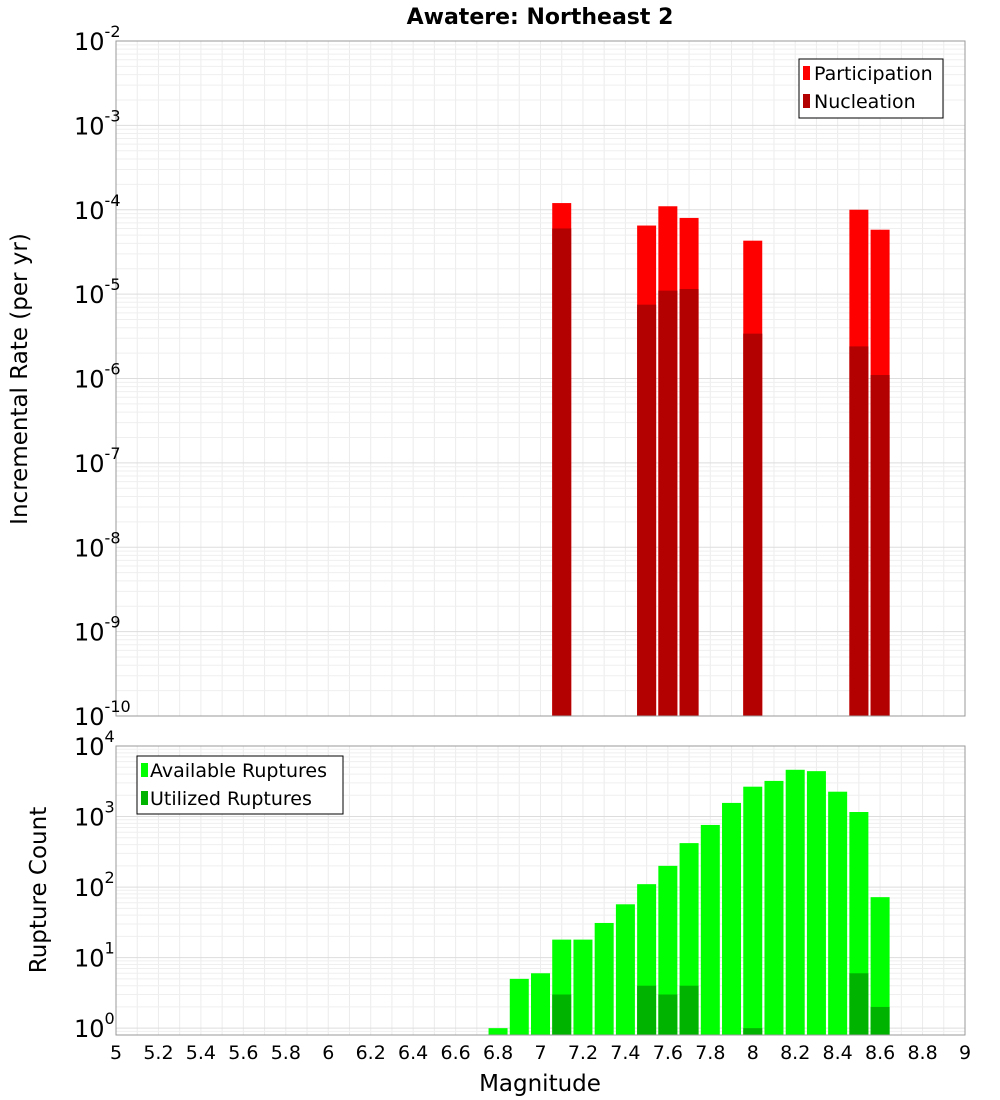  I want to click on bottom-y-tick-label: 10⁴, so click(94, 744).